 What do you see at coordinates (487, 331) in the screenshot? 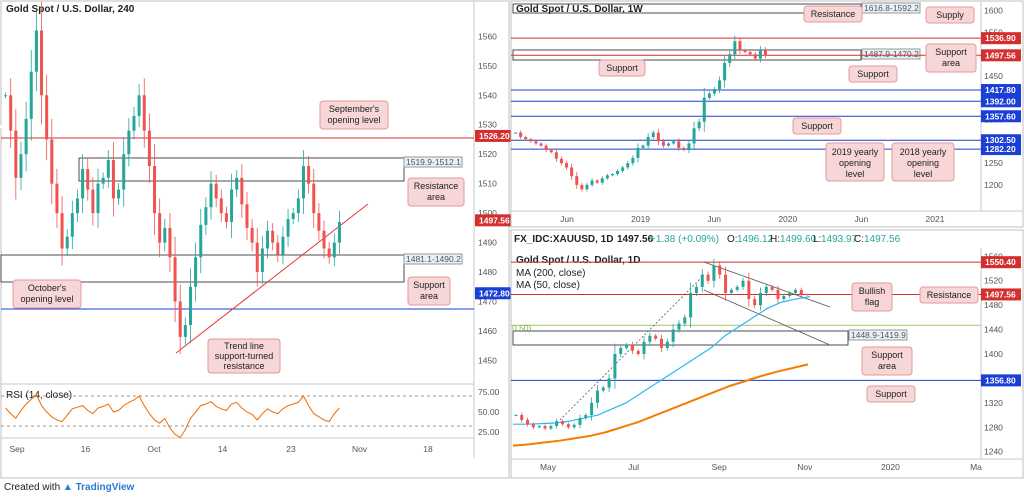
I see `y-tick-label: 1460` at bounding box center [487, 331].